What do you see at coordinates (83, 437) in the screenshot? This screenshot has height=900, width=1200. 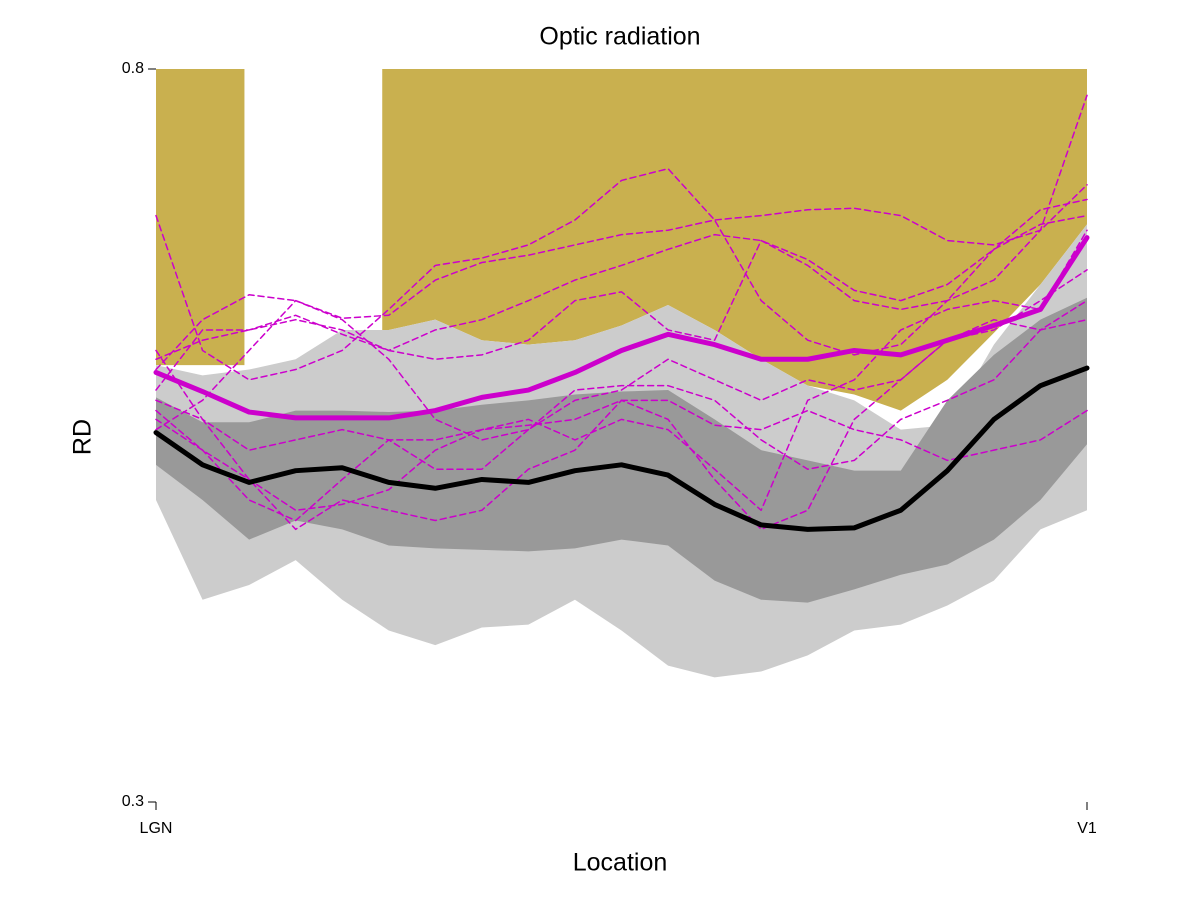 I see `y-axis-label: RD` at bounding box center [83, 437].